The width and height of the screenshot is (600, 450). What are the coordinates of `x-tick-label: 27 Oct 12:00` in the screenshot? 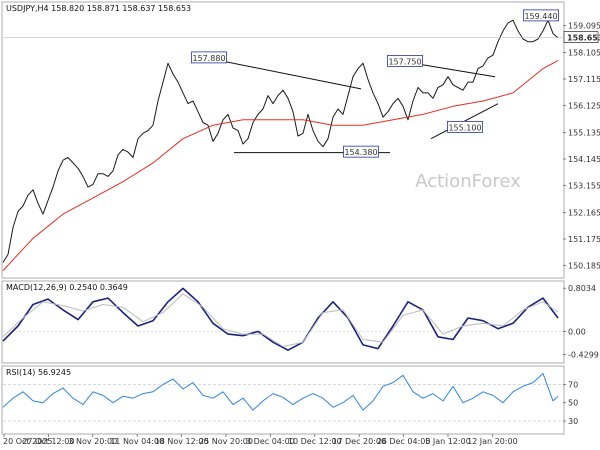 It's located at (48, 441).